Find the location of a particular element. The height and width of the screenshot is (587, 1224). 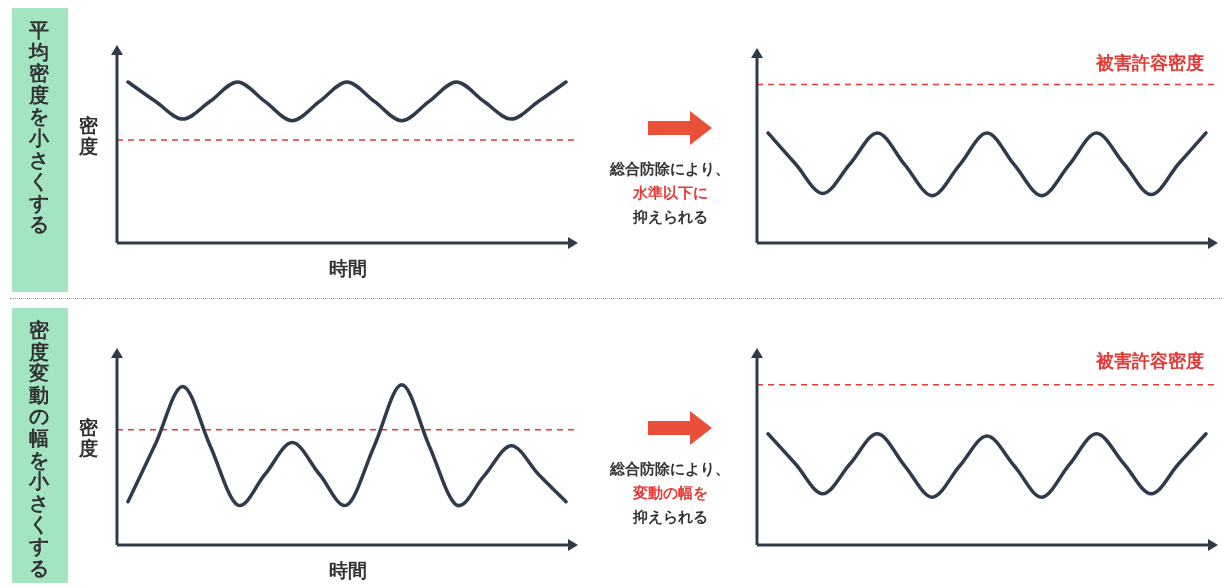

text: 変動の幅を is located at coordinates (670, 493).